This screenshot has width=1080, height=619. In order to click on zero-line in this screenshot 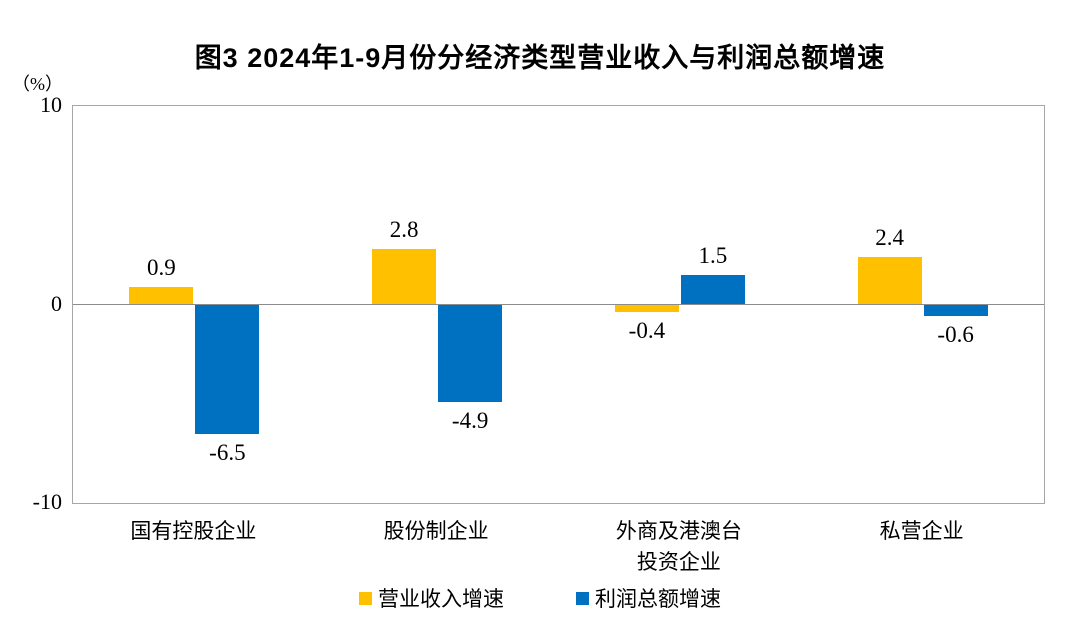, I will do `click(558, 304)`.